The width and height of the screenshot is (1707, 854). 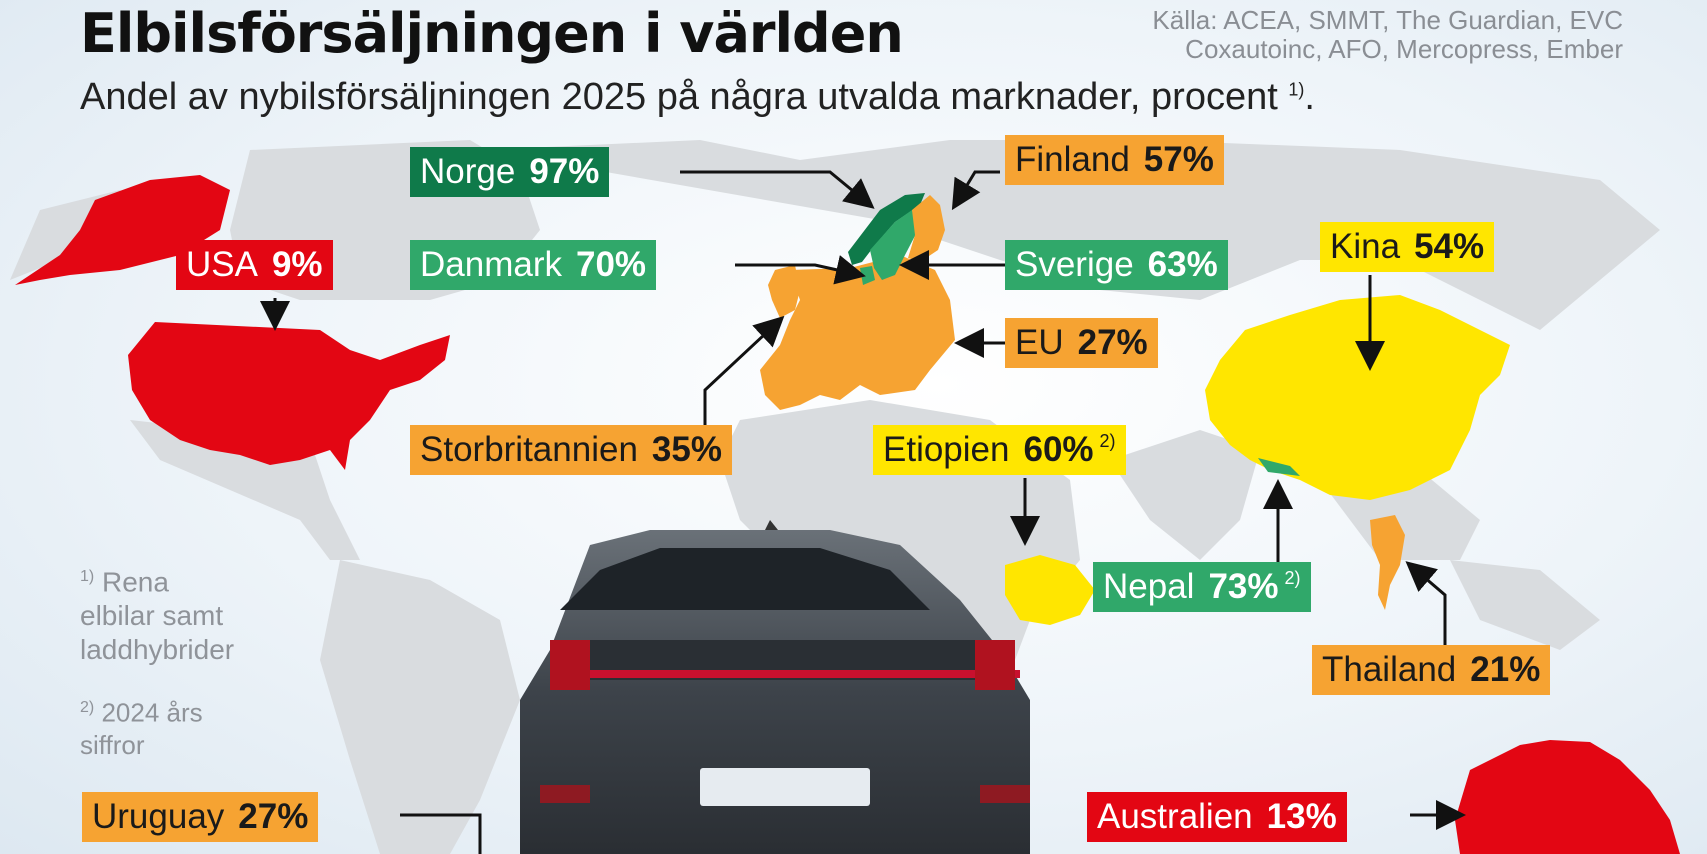 What do you see at coordinates (999, 450) in the screenshot?
I see `label-etiopien: Etiopien 60% 2)` at bounding box center [999, 450].